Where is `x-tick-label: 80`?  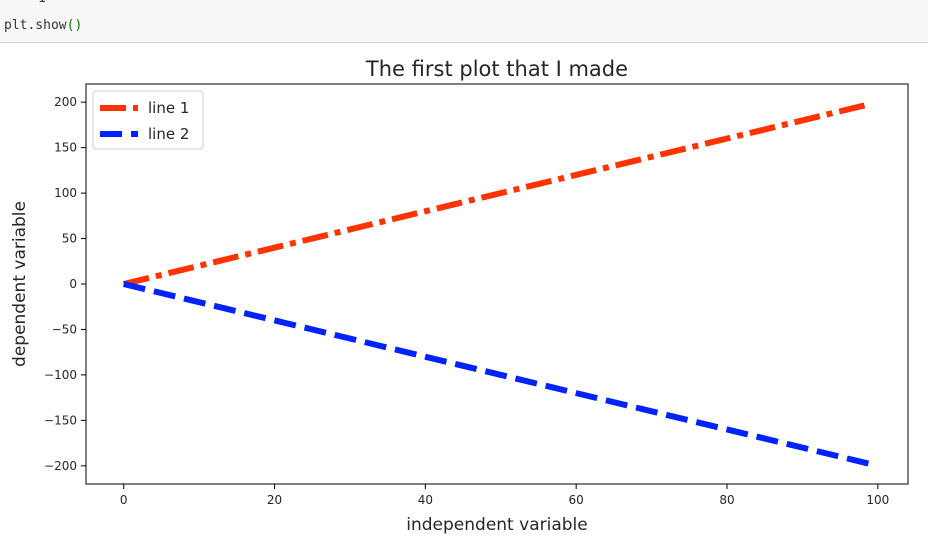
x-tick-label: 80 is located at coordinates (726, 500).